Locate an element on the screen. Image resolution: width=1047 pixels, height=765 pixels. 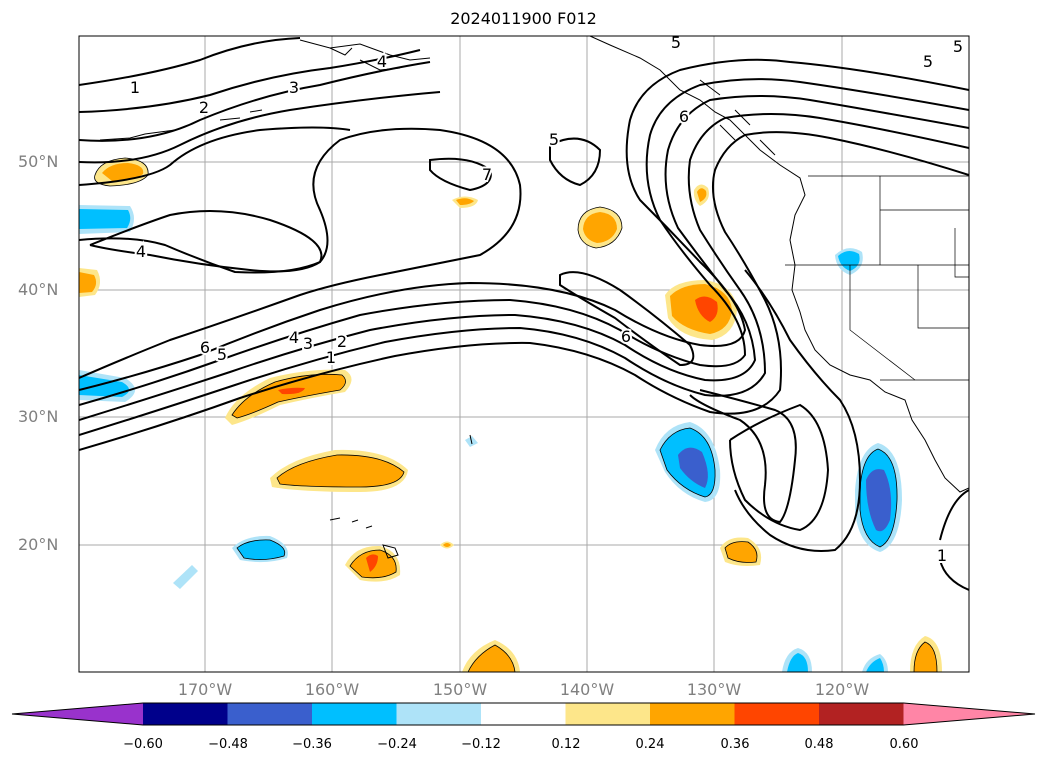
colorbar-tick: 0.36 is located at coordinates (735, 744).